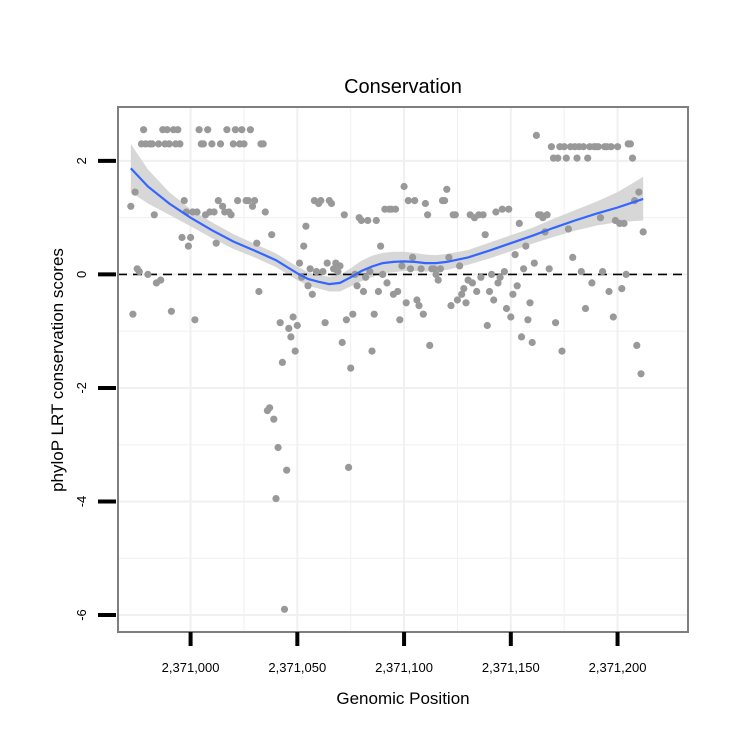  I want to click on y-tick-label: -2, so click(81, 388).